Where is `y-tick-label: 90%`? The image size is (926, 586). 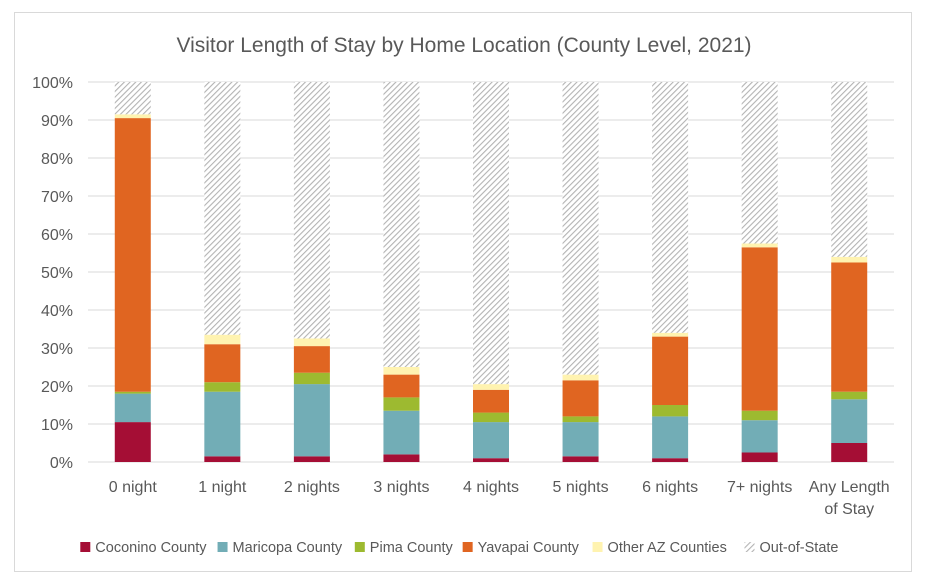
y-tick-label: 90% is located at coordinates (57, 121).